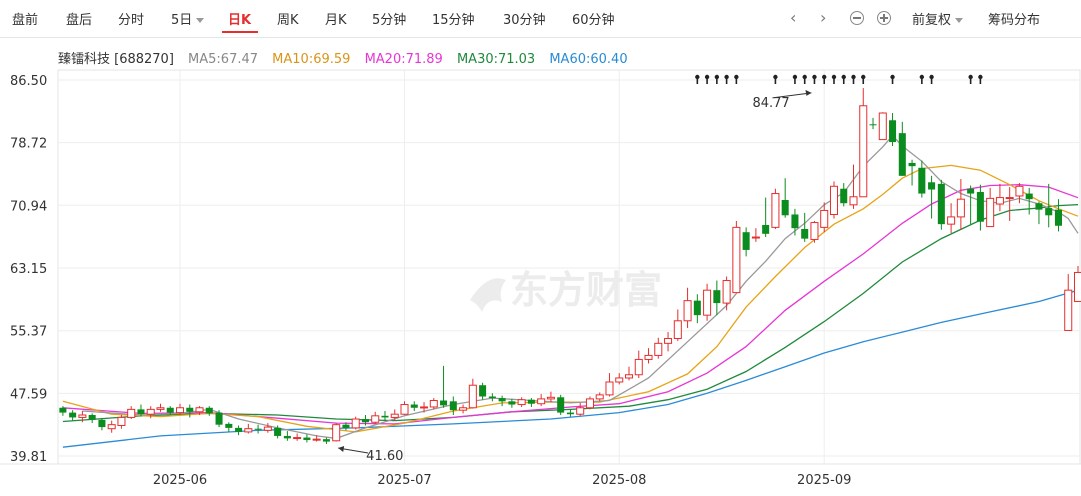 The width and height of the screenshot is (1081, 496). I want to click on adjust-mode-label: 前复权, so click(932, 20).